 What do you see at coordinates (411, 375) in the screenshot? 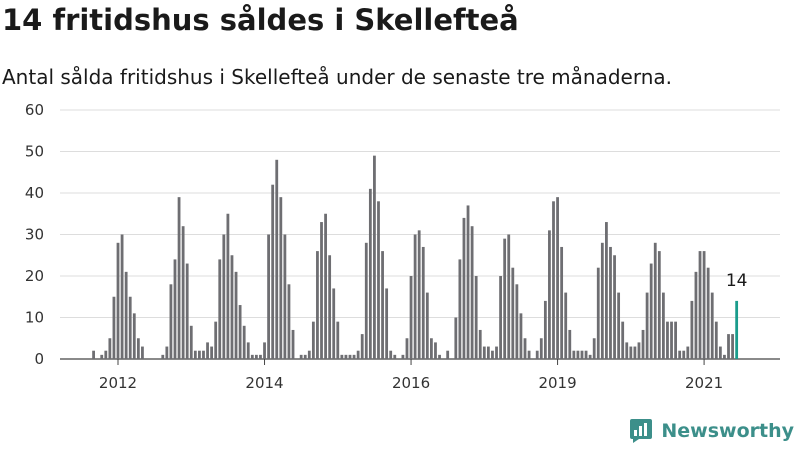
I see `x-axis: 2012201420162019202120232025` at bounding box center [411, 375].